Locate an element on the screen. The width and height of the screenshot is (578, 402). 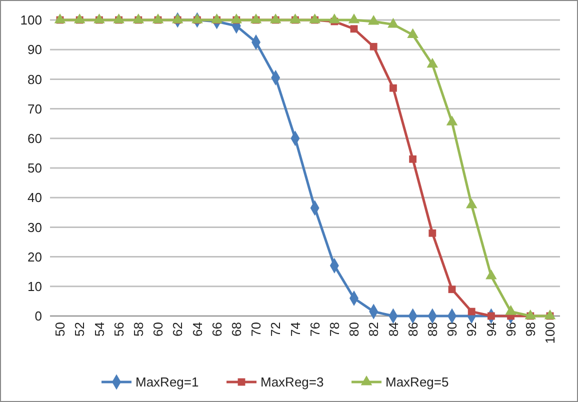
x-tick-label: 90 is located at coordinates (452, 329).